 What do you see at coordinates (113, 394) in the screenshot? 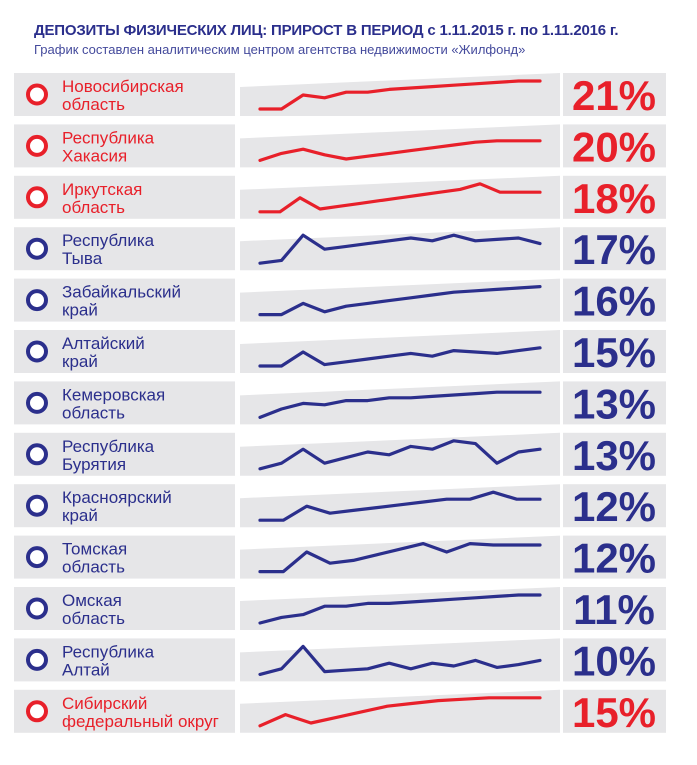
I see `row-6-region-line1: Кемеровская` at bounding box center [113, 394].